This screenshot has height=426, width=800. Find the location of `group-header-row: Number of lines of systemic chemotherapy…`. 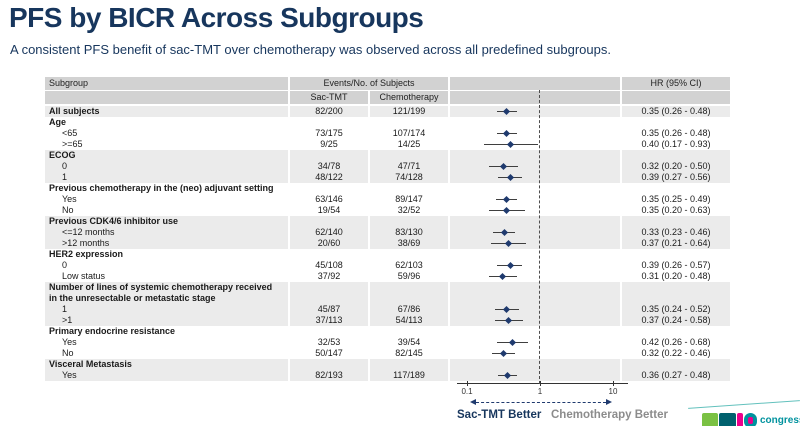

group-header-row: Number of lines of systemic chemotherapy… is located at coordinates (388, 287).